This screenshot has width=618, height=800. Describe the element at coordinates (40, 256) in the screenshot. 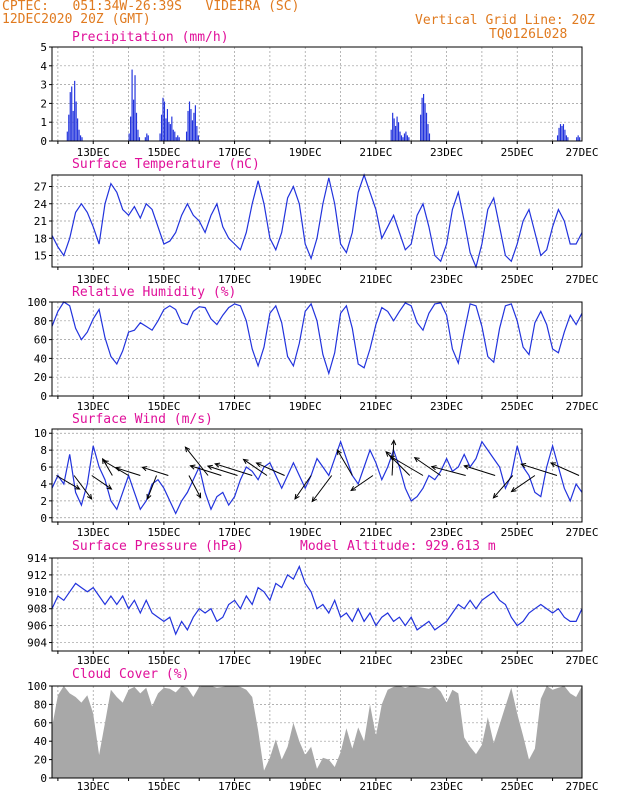

I see `y-tick-label: 15` at that location.